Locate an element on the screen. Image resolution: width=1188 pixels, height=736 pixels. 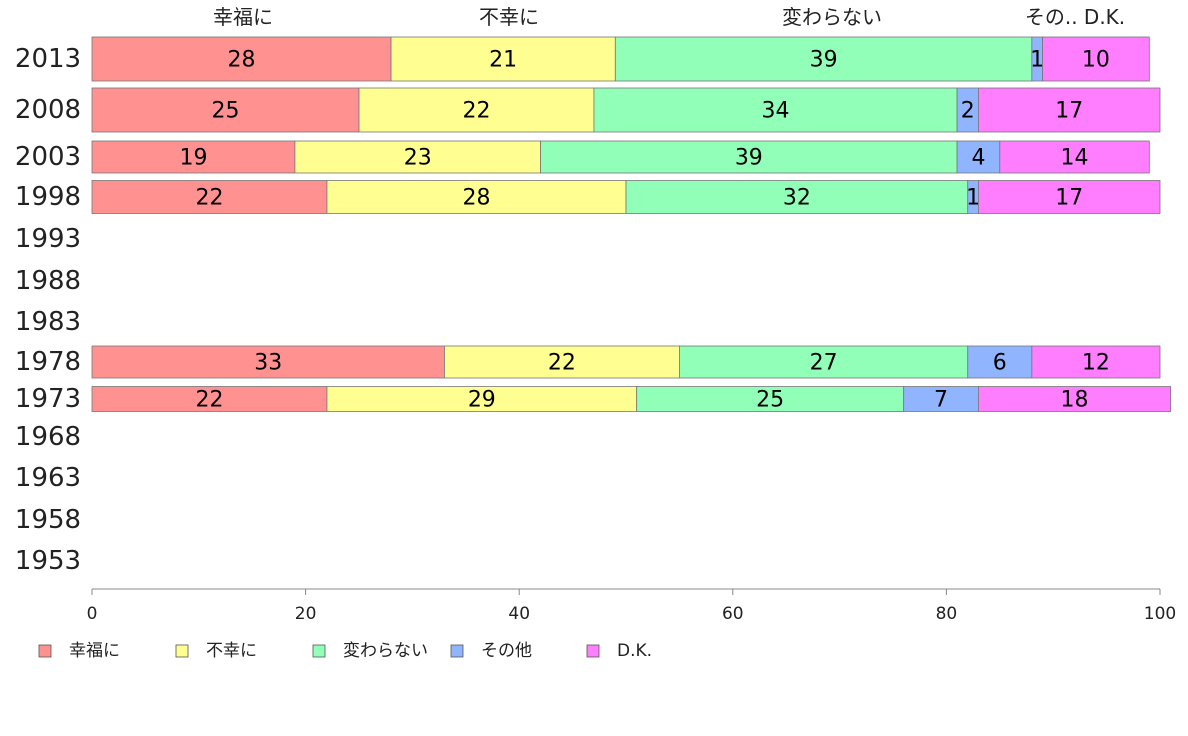
data-label: 12 is located at coordinates (1096, 363).